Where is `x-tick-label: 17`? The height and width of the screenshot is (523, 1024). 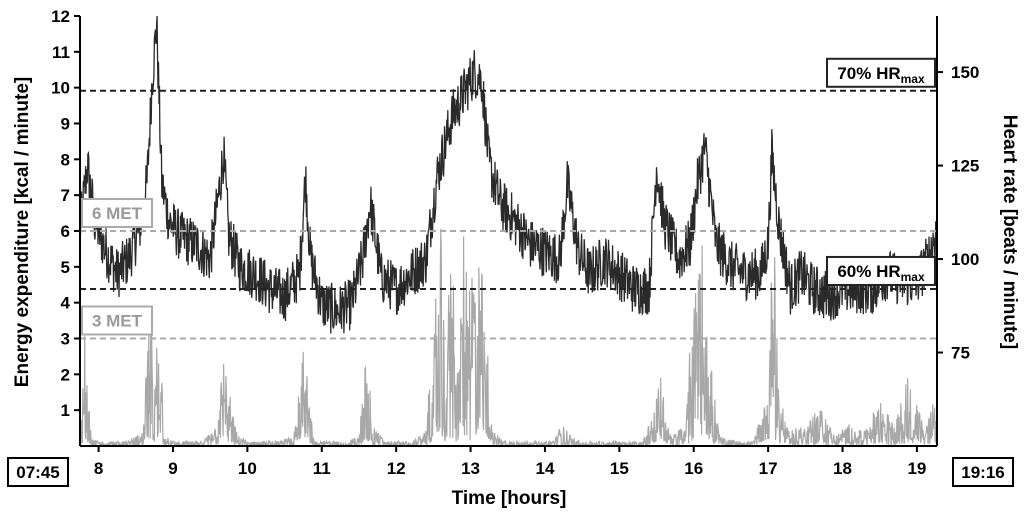 x-tick-label: 17 is located at coordinates (768, 468).